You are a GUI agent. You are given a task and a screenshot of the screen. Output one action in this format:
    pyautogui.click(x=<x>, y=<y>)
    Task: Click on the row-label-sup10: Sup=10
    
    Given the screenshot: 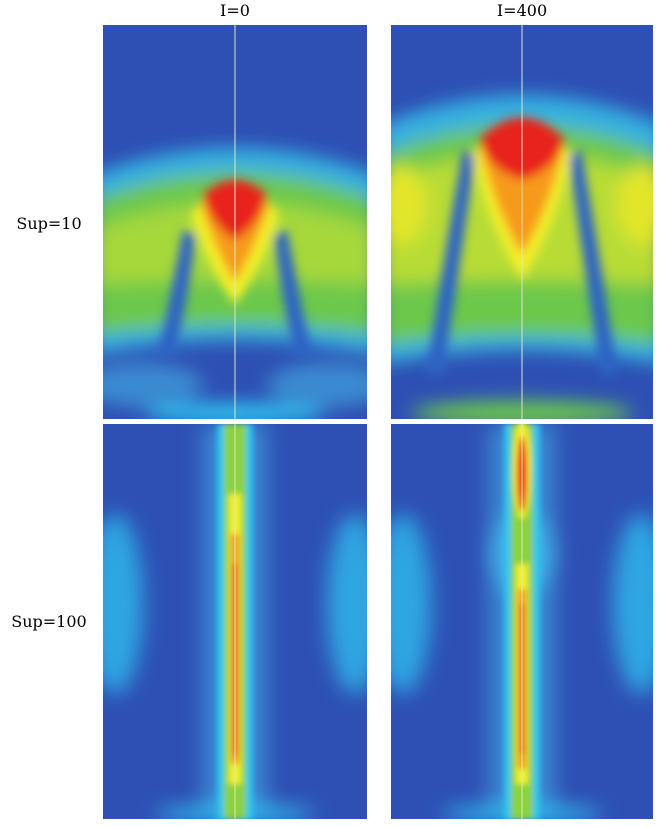 What is the action you would take?
    pyautogui.click(x=49, y=223)
    